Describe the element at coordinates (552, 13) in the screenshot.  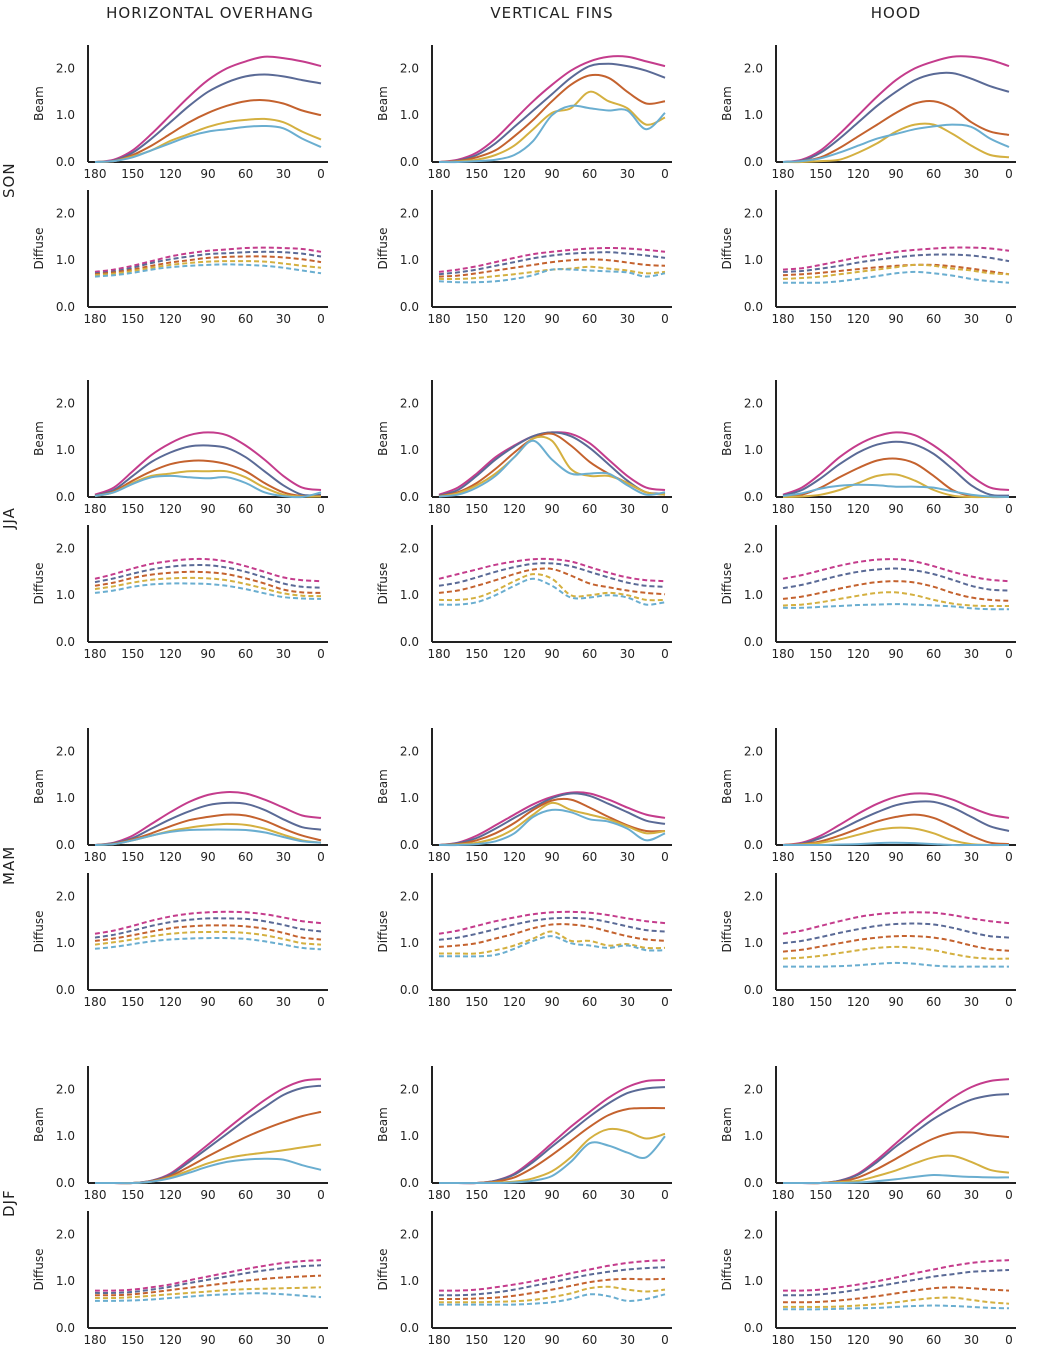
I see `column-title-vertical-fins: VERTICAL FINS` at that location.